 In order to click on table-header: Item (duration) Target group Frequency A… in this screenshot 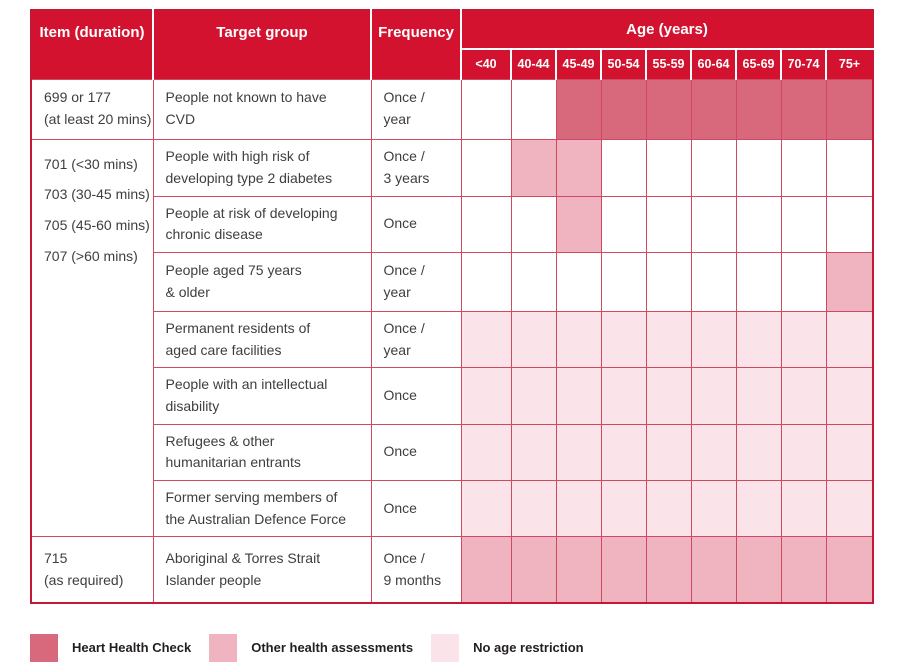, I will do `click(452, 44)`.